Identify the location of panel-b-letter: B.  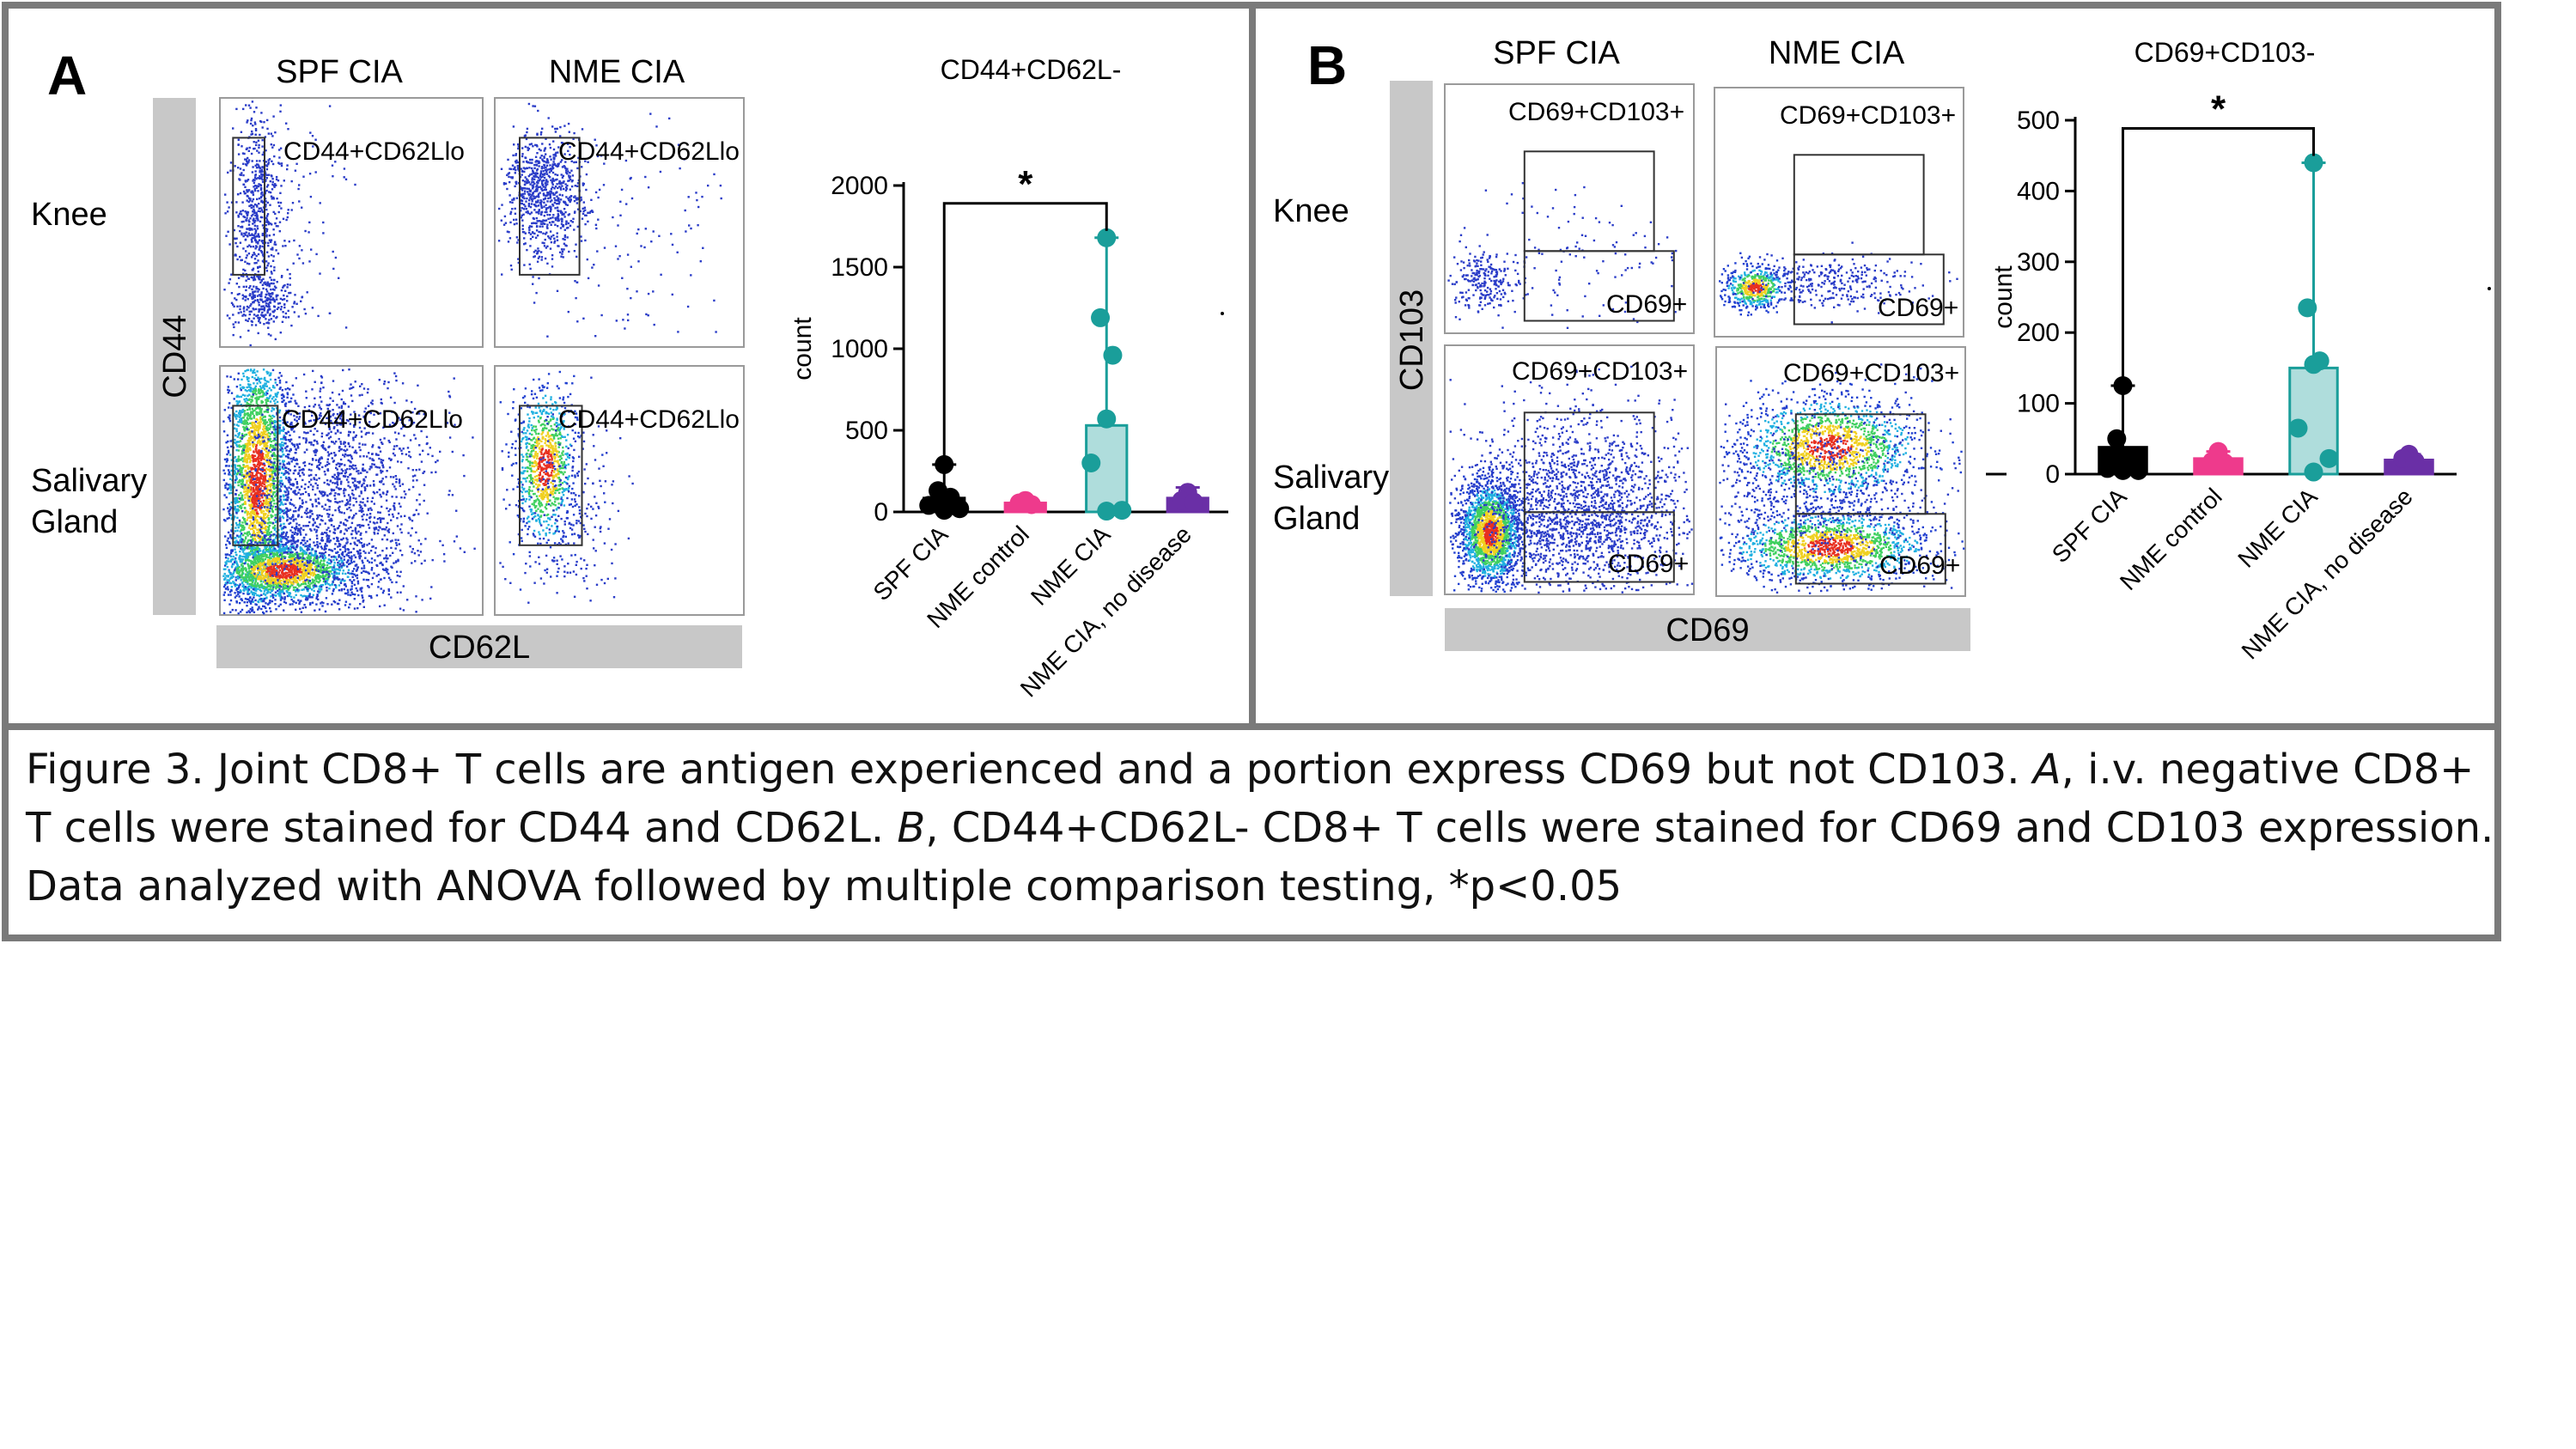
(1327, 65).